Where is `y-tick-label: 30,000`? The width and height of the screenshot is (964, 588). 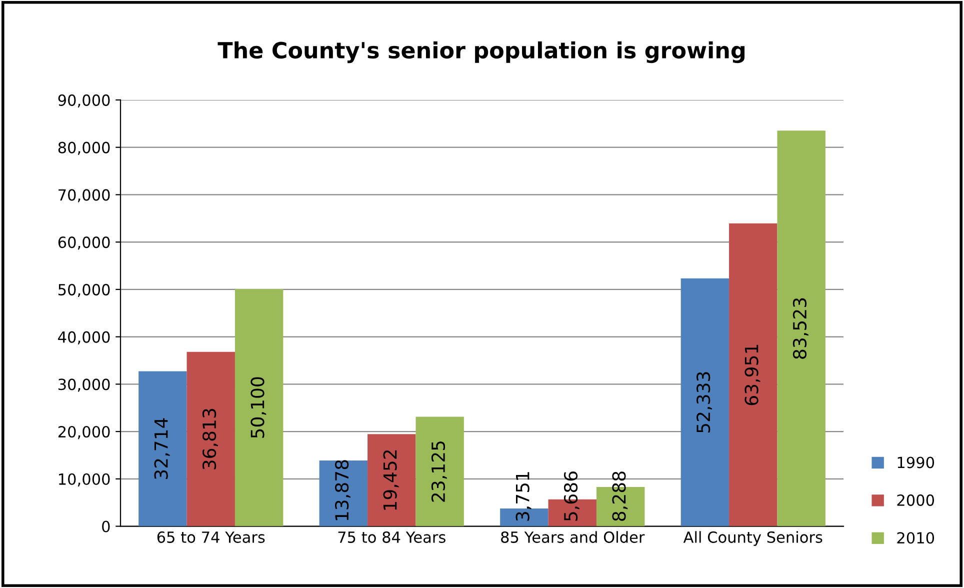 y-tick-label: 30,000 is located at coordinates (84, 385).